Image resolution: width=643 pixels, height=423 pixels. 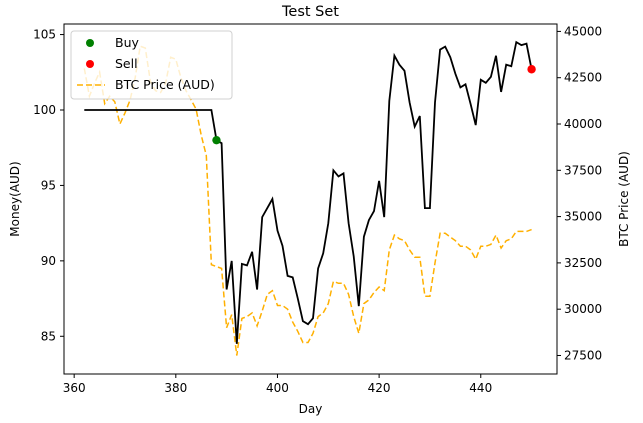 What do you see at coordinates (480, 388) in the screenshot?
I see `x-tick-label: 440` at bounding box center [480, 388].